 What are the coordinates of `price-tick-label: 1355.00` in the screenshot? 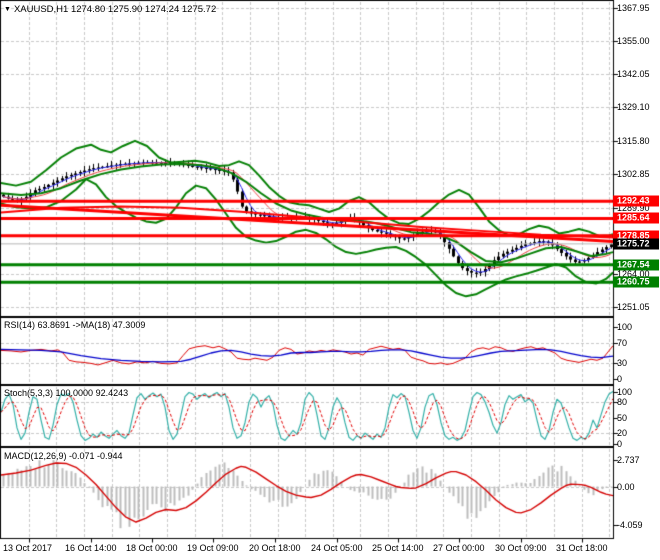 It's located at (633, 41).